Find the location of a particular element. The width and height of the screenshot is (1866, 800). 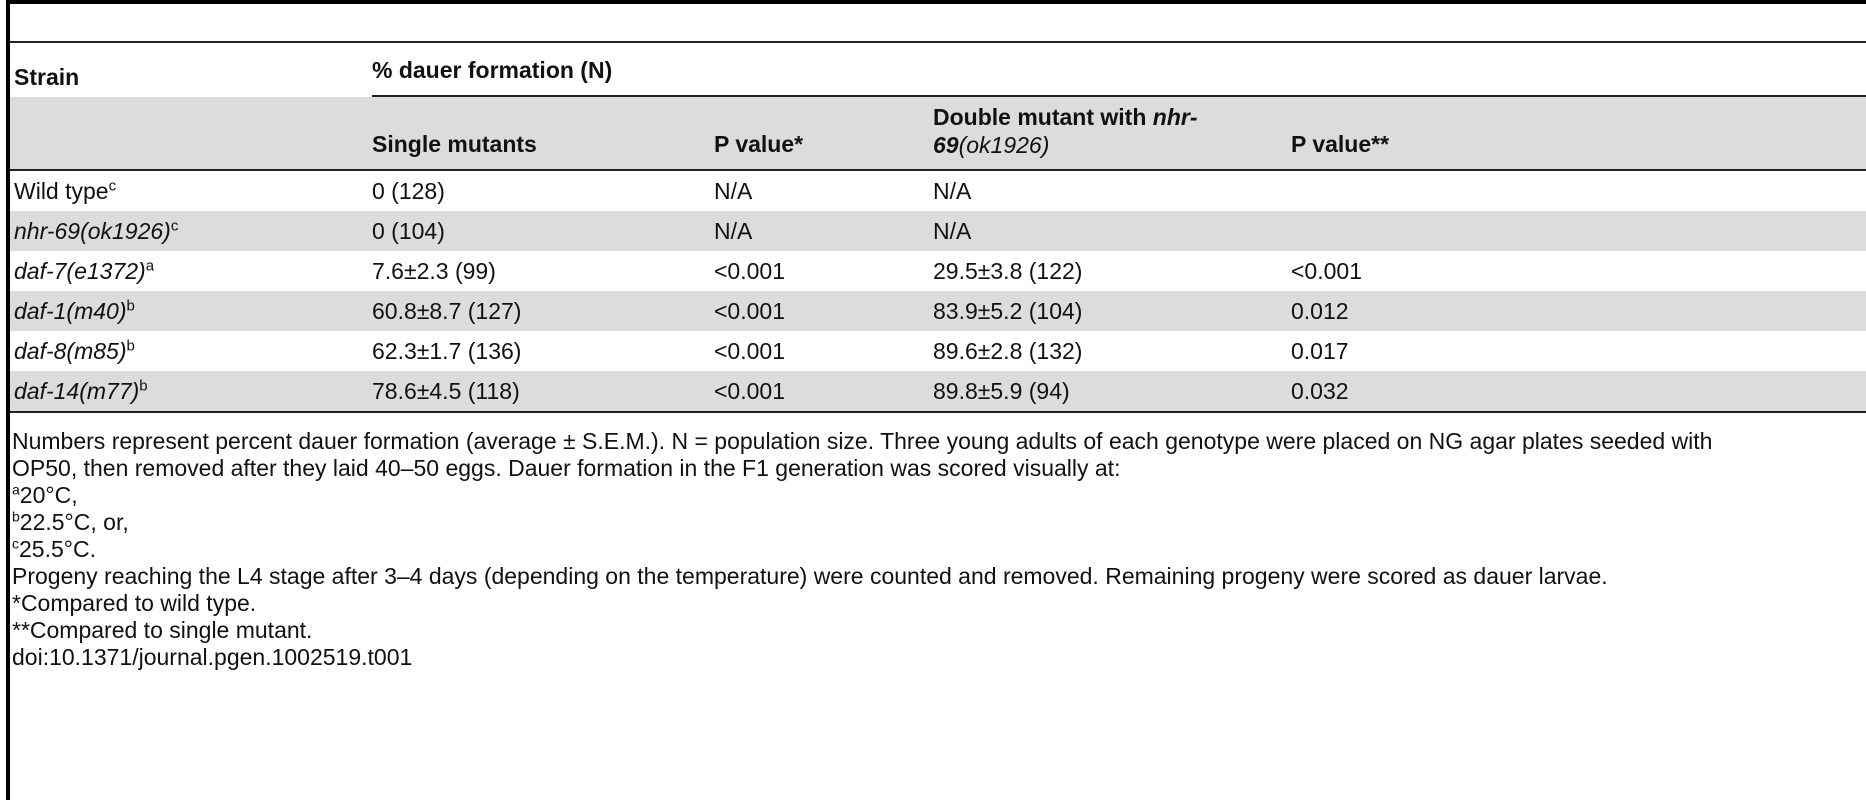

cell-p2: <0.001 is located at coordinates (1326, 271).